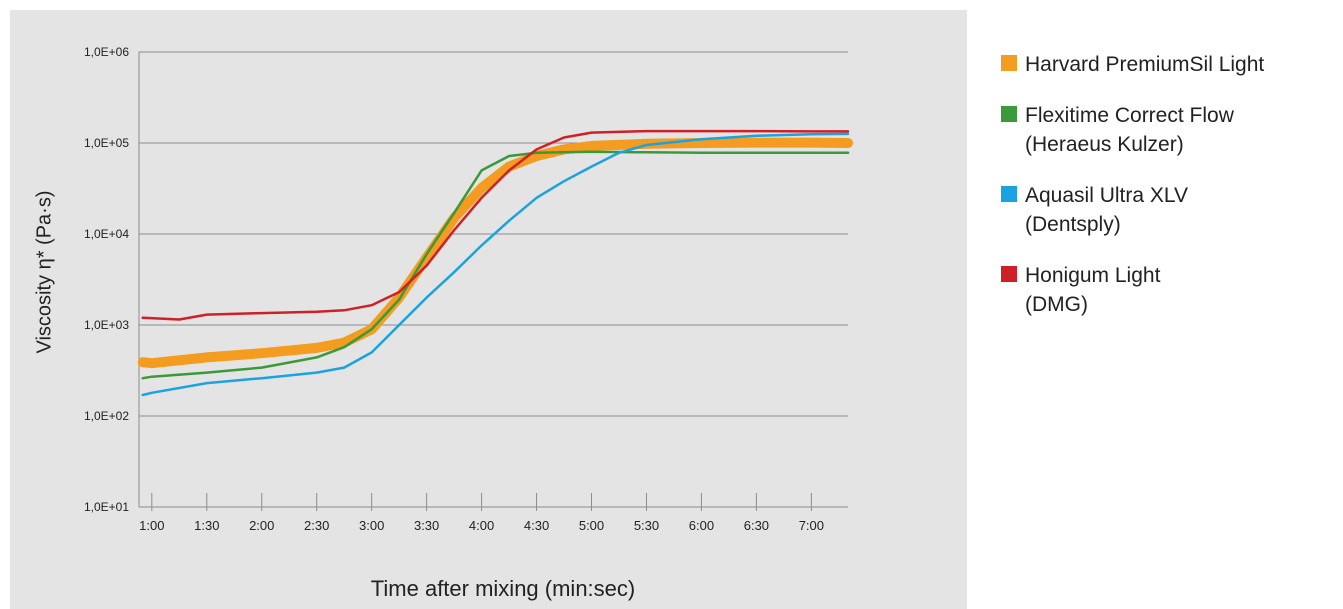 The width and height of the screenshot is (1343, 609). What do you see at coordinates (371, 525) in the screenshot?
I see `x-tick-label: 3:00` at bounding box center [371, 525].